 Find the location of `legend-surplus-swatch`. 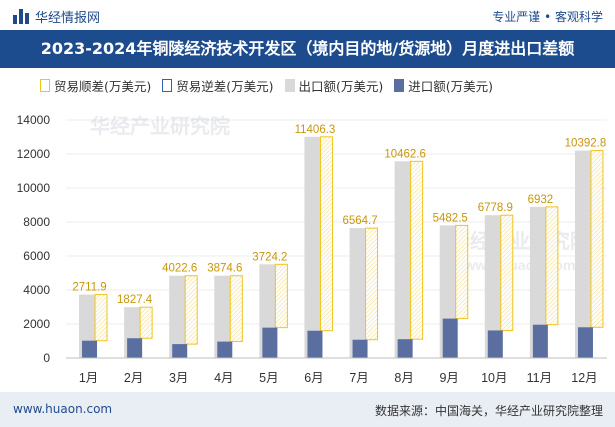

legend-surplus-swatch is located at coordinates (45, 85).